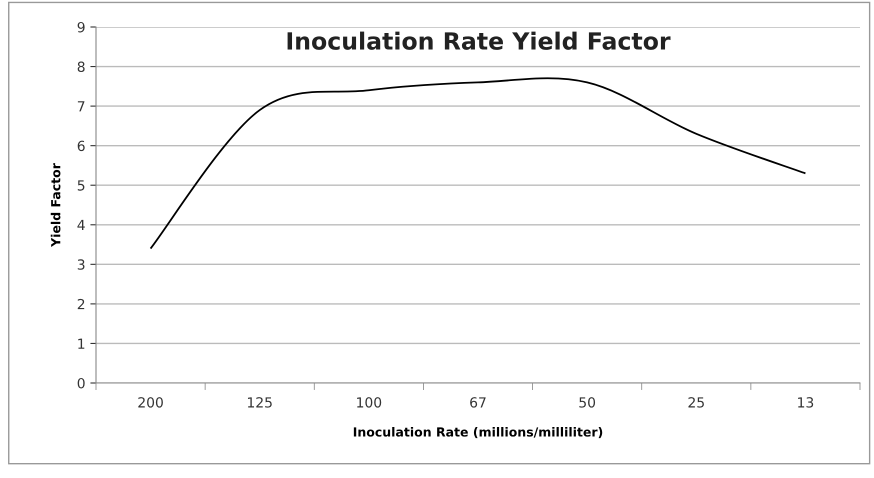  Describe the element at coordinates (478, 402) in the screenshot. I see `x-tick-label: 67` at that location.